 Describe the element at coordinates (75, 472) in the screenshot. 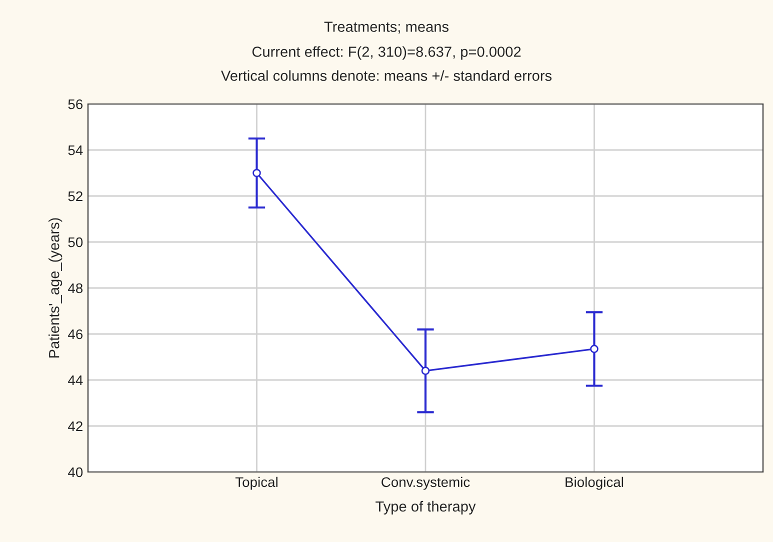

I see `y-tick-label: 40` at that location.